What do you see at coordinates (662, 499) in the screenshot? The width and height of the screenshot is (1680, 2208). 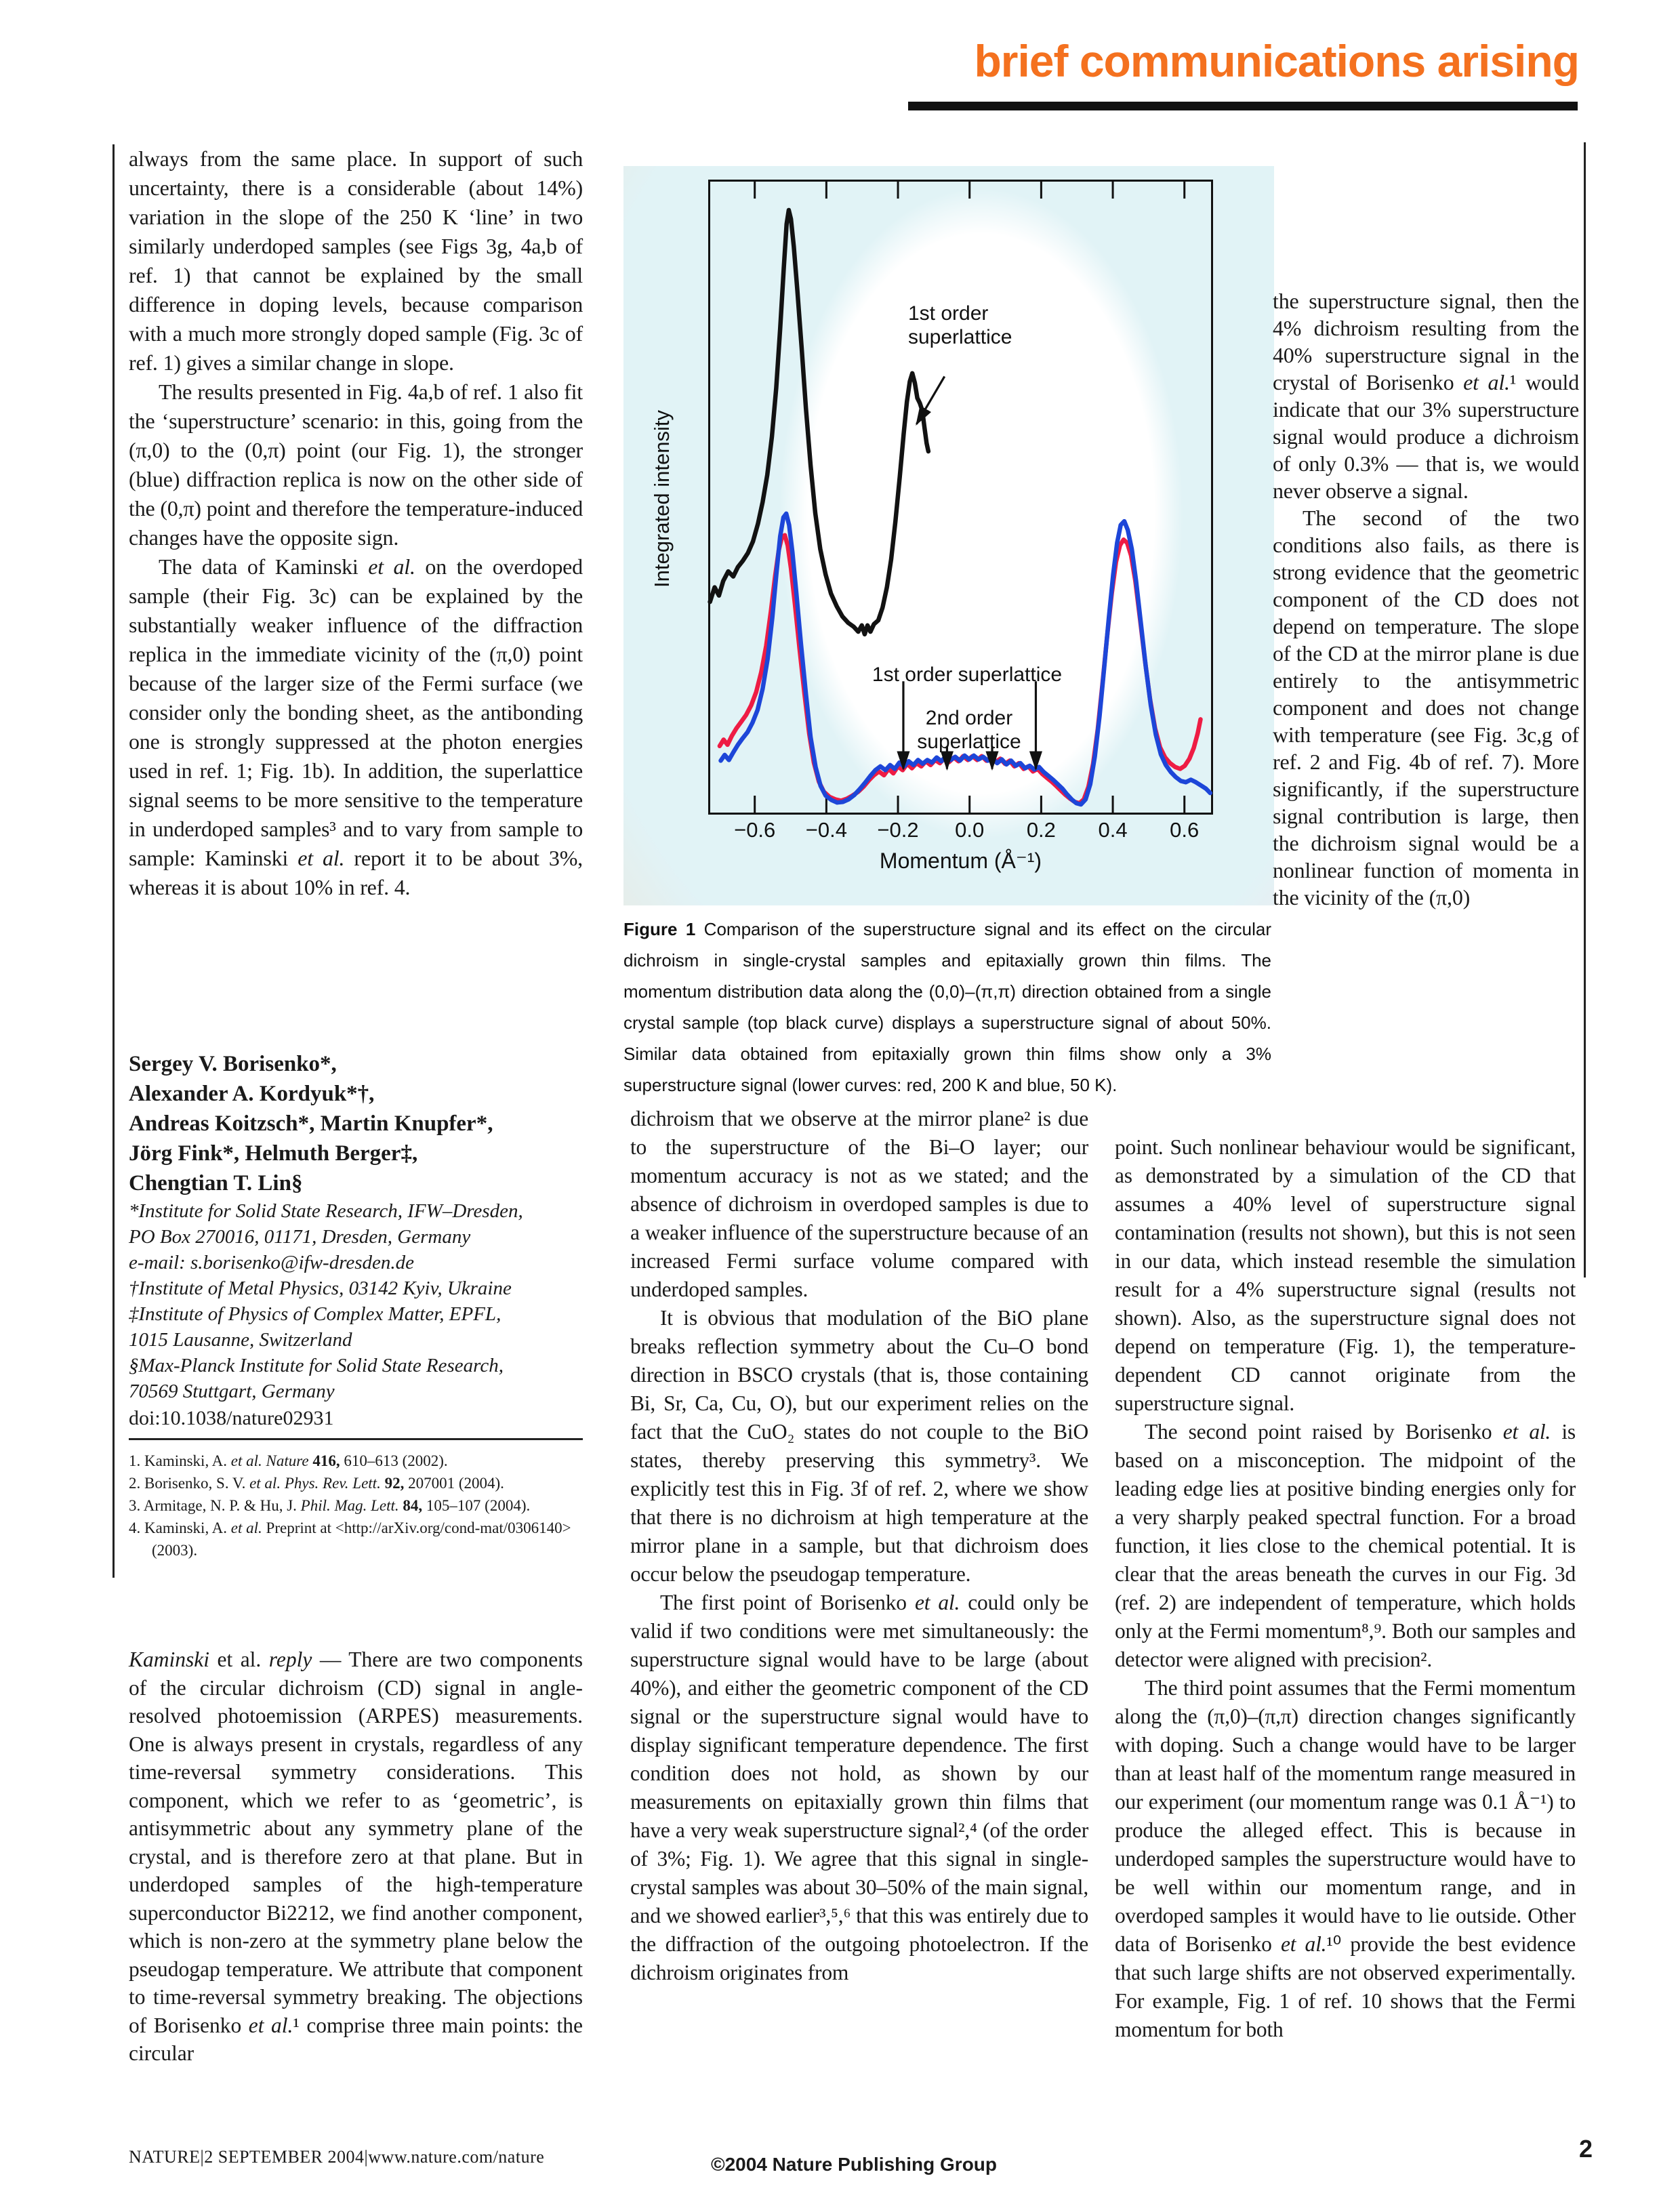 I see `y-axis-label: Integrated intensity` at bounding box center [662, 499].